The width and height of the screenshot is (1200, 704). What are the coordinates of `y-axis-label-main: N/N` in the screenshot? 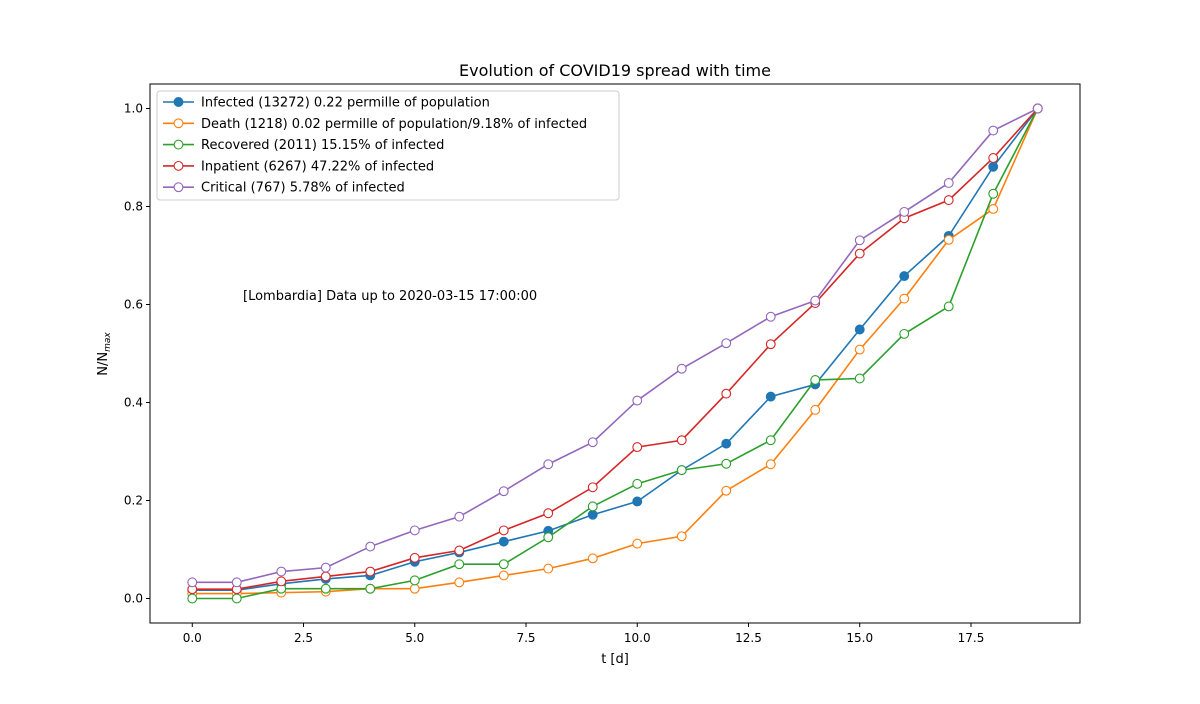 It's located at (103, 364).